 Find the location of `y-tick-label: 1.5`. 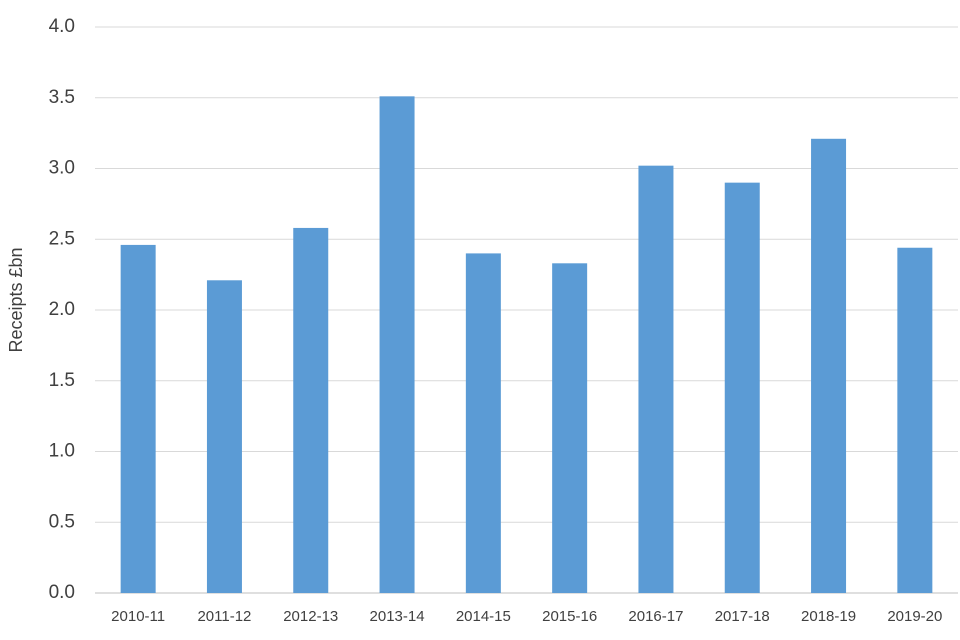

y-tick-label: 1.5 is located at coordinates (62, 380).